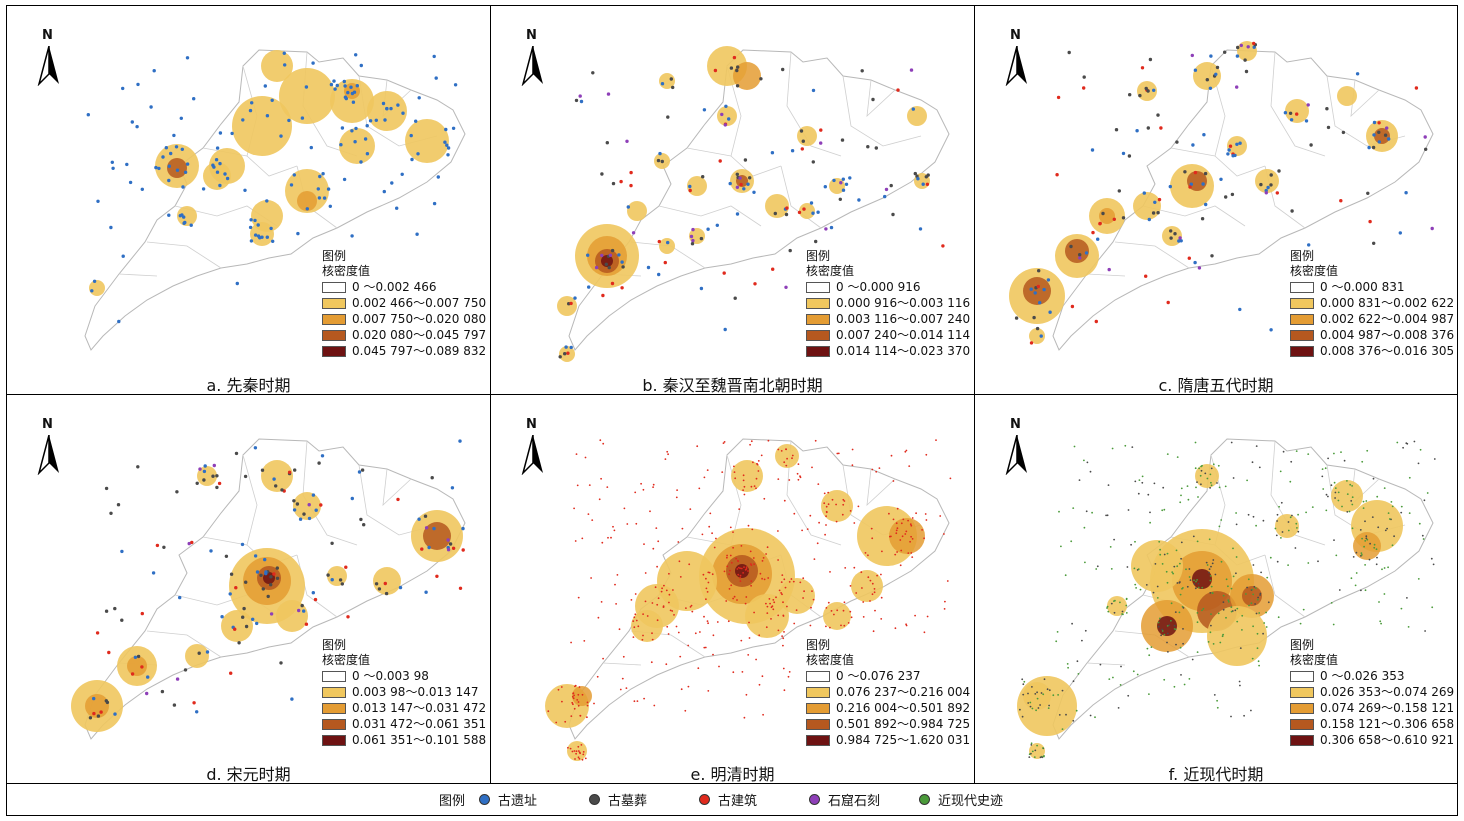 The image size is (1464, 821). Describe the element at coordinates (595, 799) in the screenshot. I see `tomb-dot-icon` at that location.